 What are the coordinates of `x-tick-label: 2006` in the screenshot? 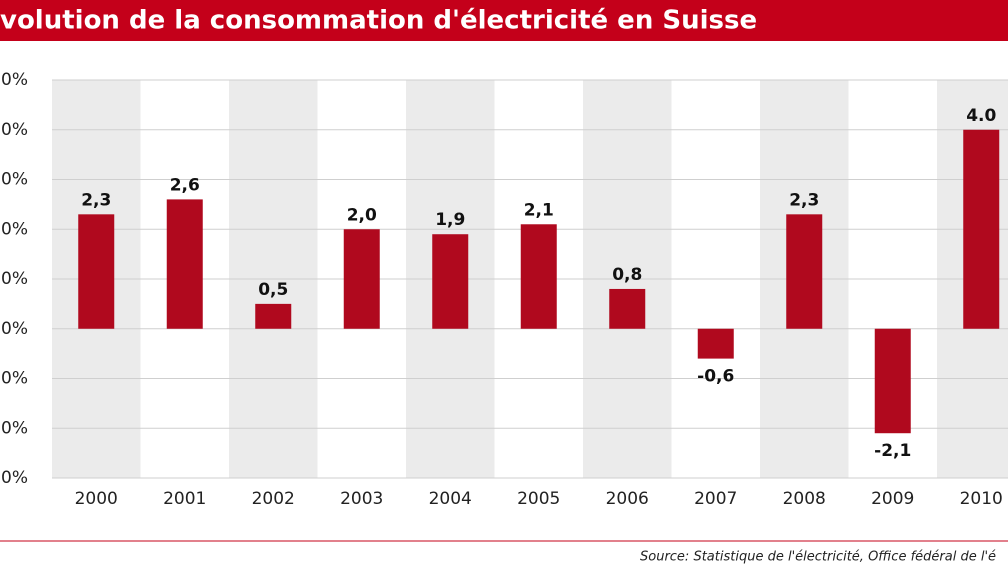 It's located at (627, 499).